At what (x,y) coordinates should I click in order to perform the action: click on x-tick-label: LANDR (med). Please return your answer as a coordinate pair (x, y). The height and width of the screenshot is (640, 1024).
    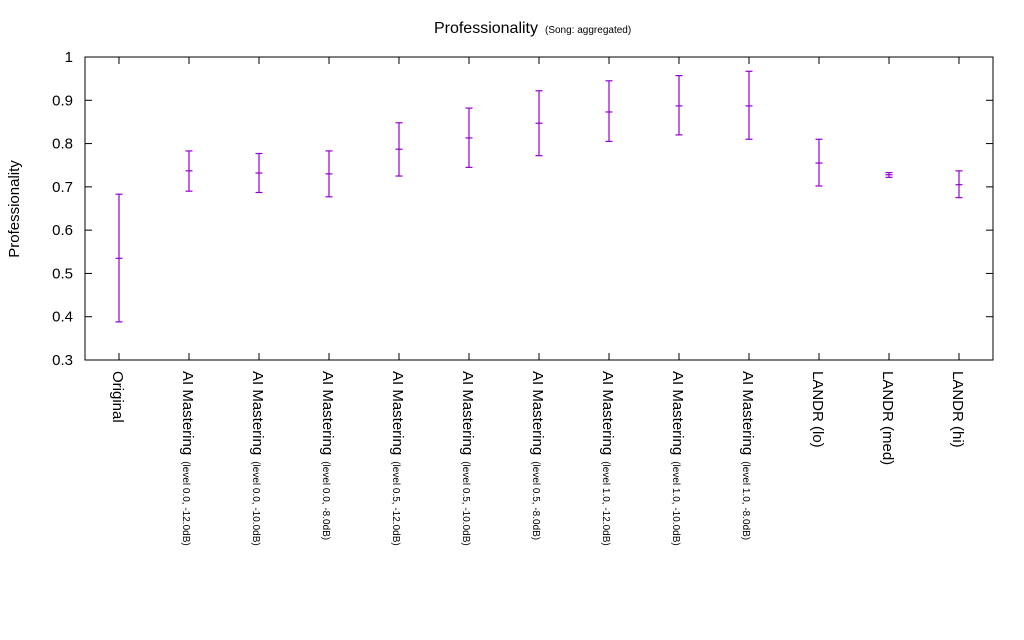
    Looking at the image, I should click on (887, 418).